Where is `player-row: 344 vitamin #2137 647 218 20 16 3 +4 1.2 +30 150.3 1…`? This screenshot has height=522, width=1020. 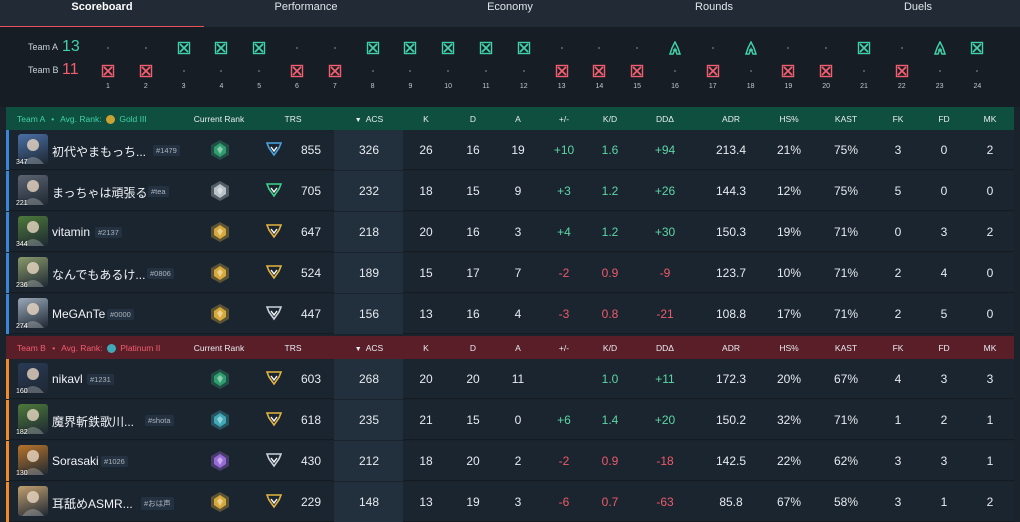 player-row: 344 vitamin #2137 647 218 20 16 3 +4 1.2 +30 150.3 1… is located at coordinates (510, 232).